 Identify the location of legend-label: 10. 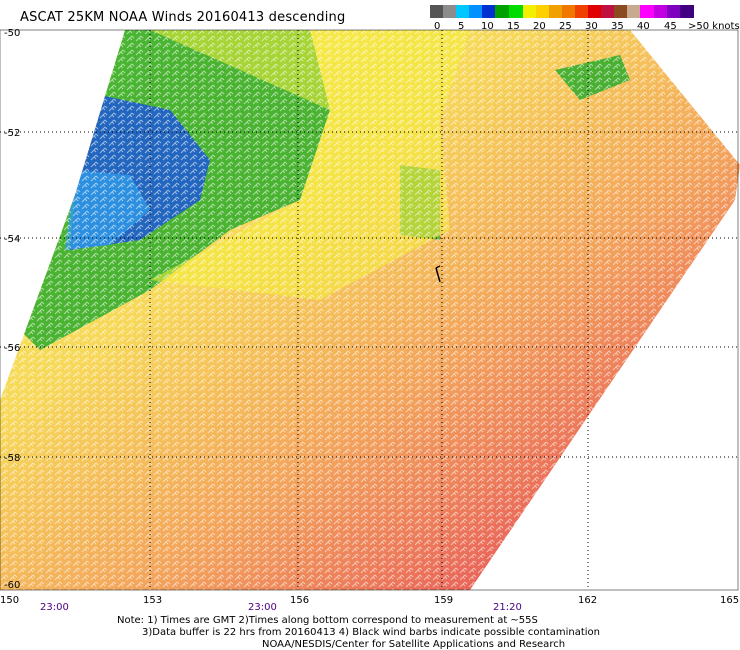
(487, 26).